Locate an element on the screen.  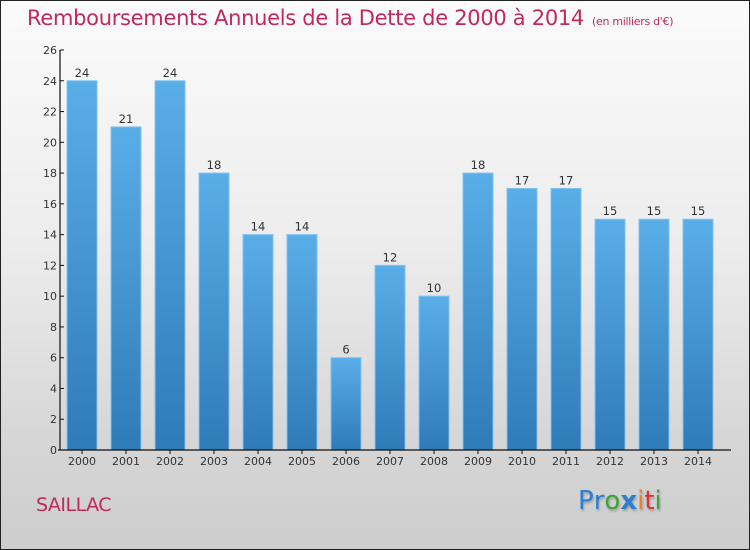
value-label-2004: 14 is located at coordinates (258, 227).